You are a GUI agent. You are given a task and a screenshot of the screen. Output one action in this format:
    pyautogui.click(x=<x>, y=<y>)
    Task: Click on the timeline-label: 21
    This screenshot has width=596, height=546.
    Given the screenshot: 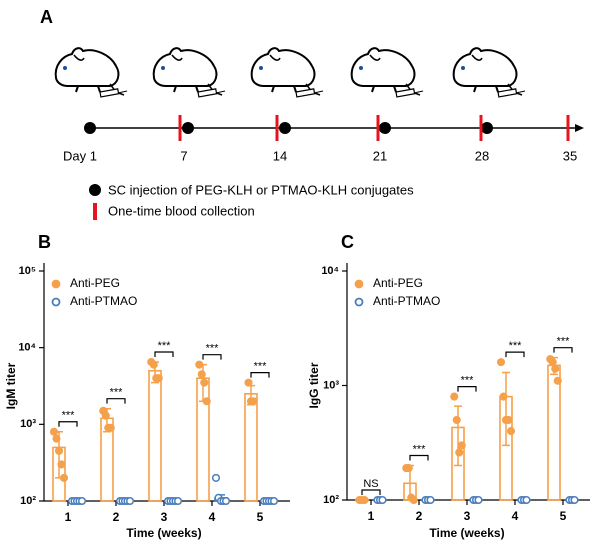 What is the action you would take?
    pyautogui.click(x=380, y=155)
    